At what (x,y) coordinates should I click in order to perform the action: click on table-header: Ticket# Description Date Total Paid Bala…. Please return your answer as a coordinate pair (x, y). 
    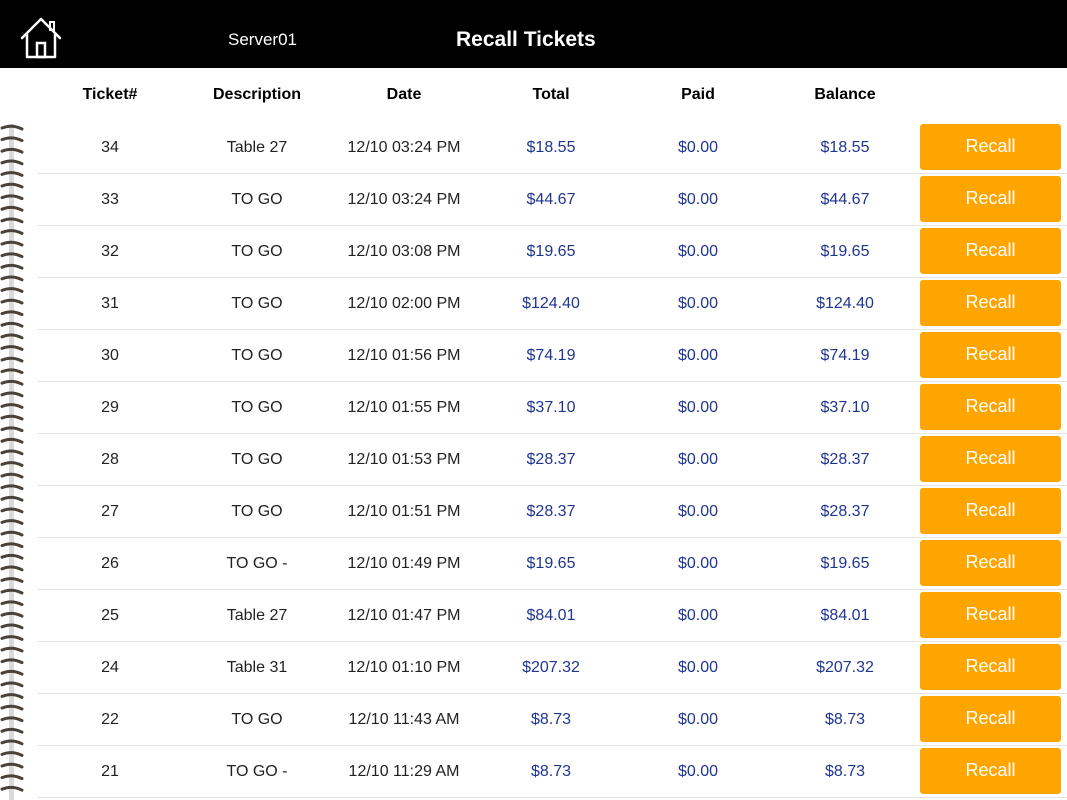
    Looking at the image, I should click on (552, 98).